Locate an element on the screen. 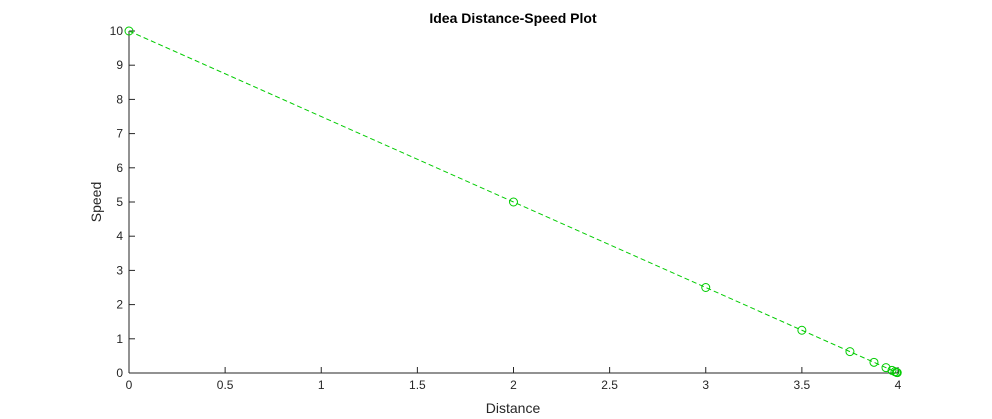 The image size is (992, 419). x-tick-label: 3.5 is located at coordinates (802, 385).